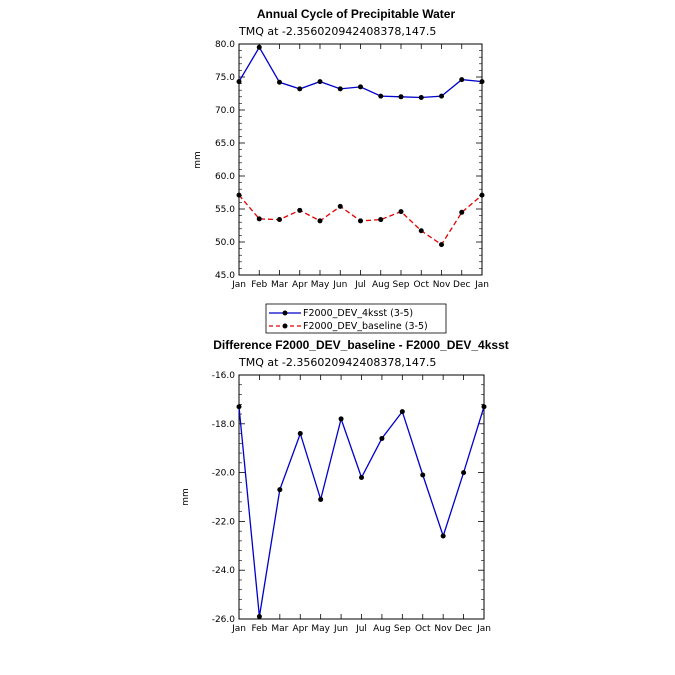 This screenshot has width=675, height=675. I want to click on bottom-xtick-label: Nov, so click(443, 629).